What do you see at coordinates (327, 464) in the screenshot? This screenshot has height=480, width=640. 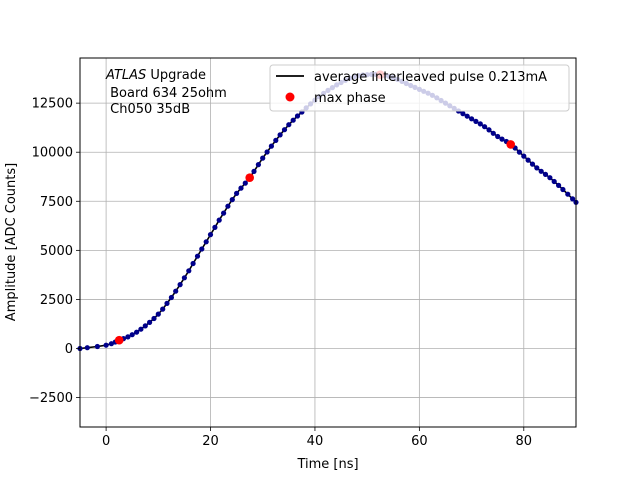 I see `x-axis-label: Time [ns]` at bounding box center [327, 464].